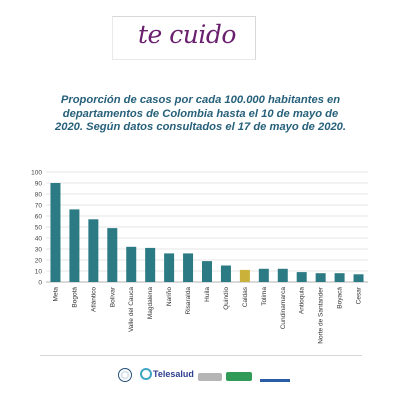 Image resolution: width=400 pixels, height=400 pixels. What do you see at coordinates (74, 297) in the screenshot?
I see `x-tick-label: Bogotá` at bounding box center [74, 297].